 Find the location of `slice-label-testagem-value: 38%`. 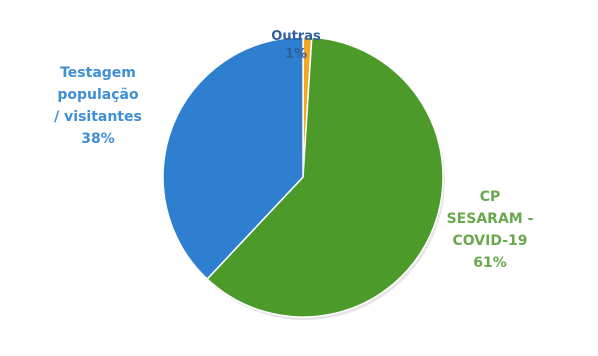

slice-label-testagem-value: 38% is located at coordinates (98, 139).